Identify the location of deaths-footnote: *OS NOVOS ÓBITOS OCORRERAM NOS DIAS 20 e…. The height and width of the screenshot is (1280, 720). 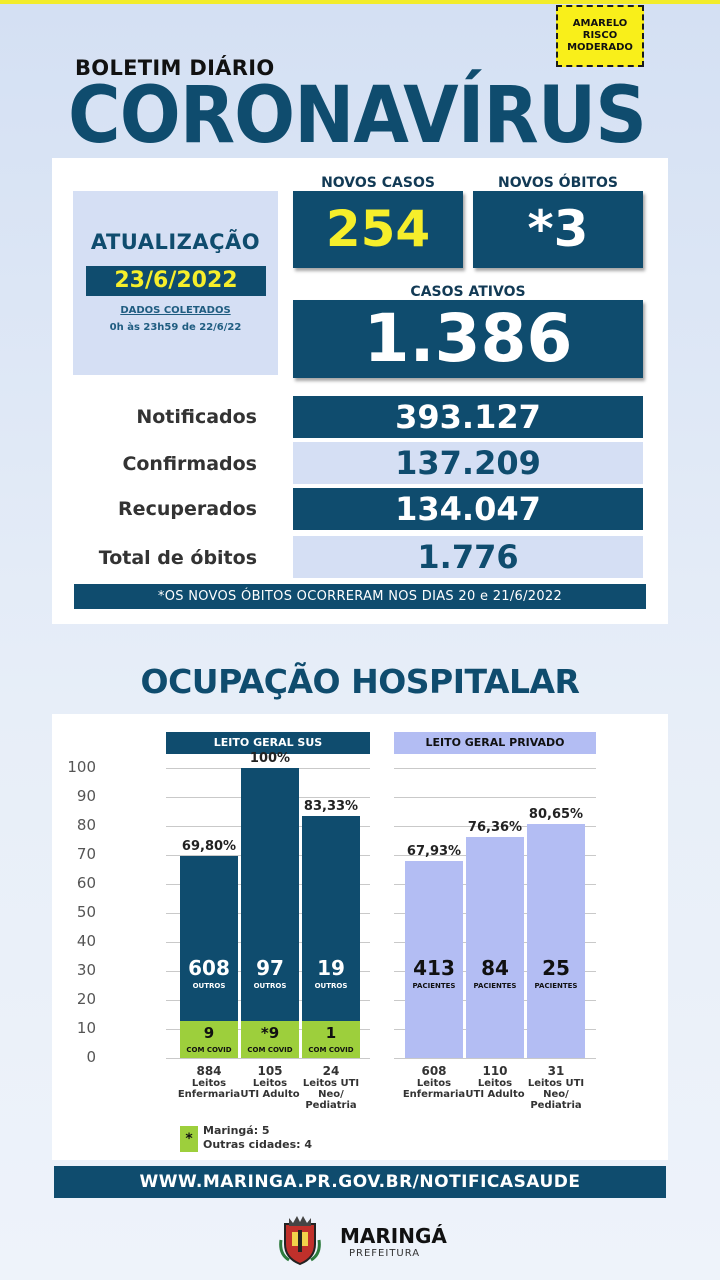
(360, 596).